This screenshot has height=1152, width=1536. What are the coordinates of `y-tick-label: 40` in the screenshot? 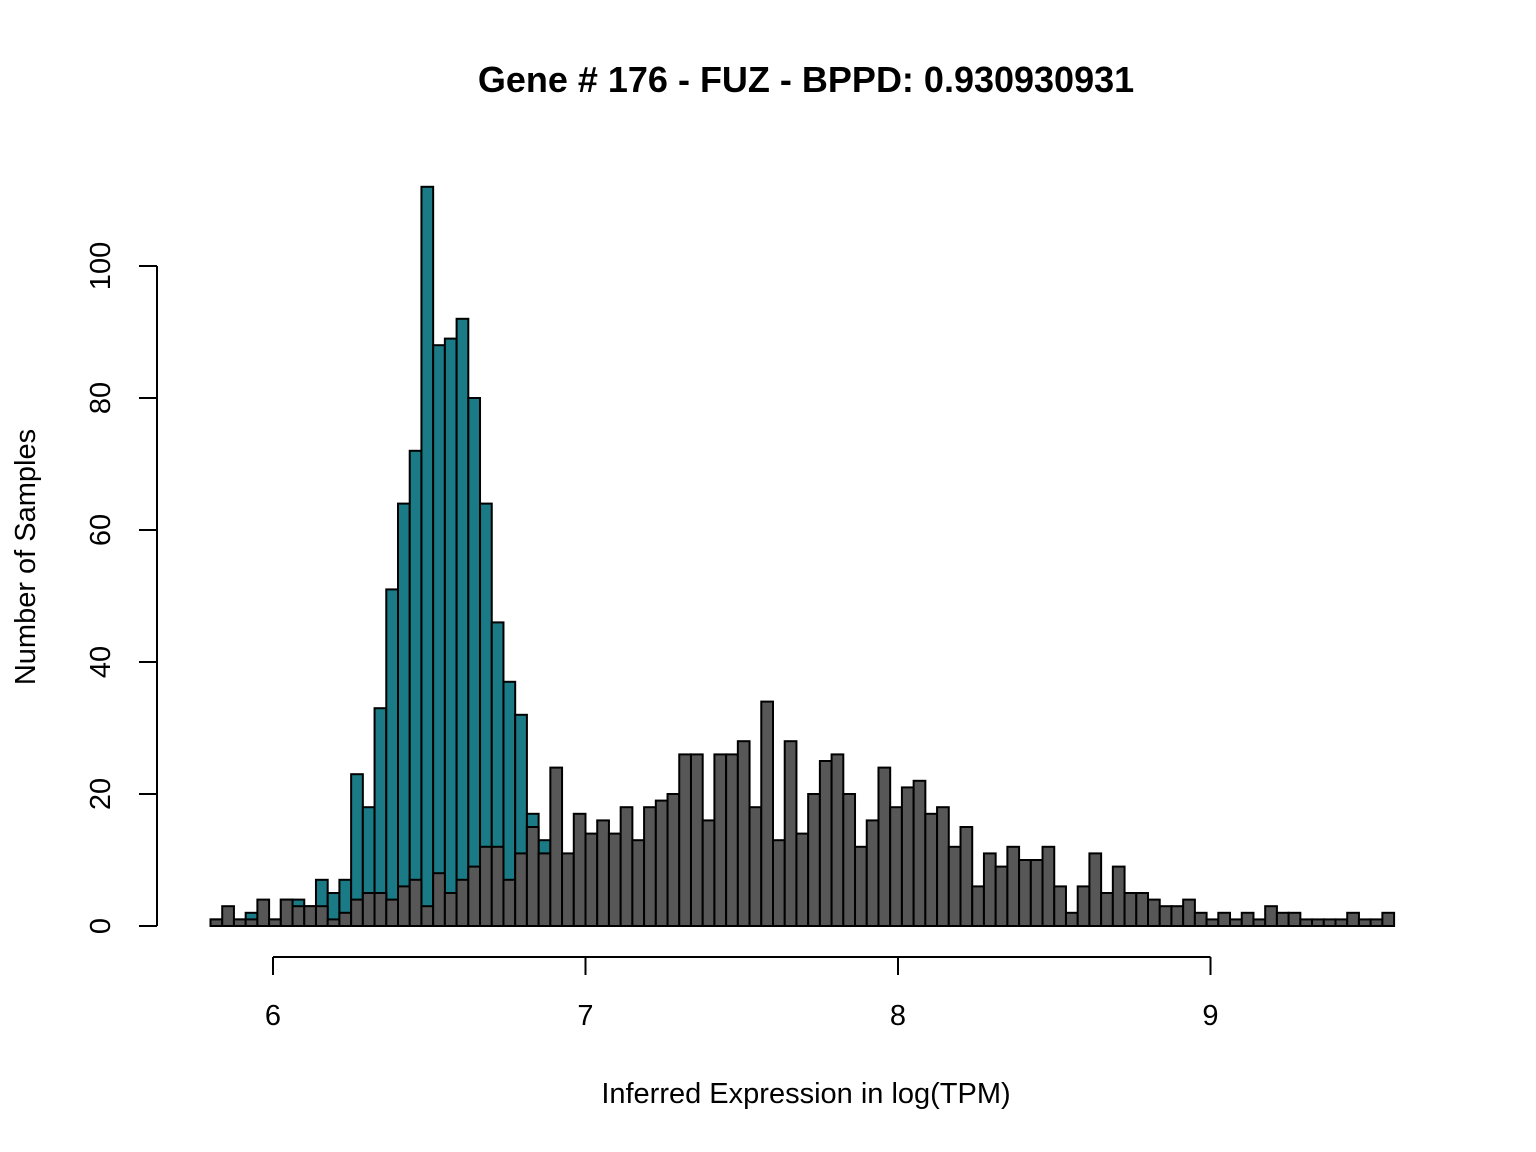 It's located at (101, 662).